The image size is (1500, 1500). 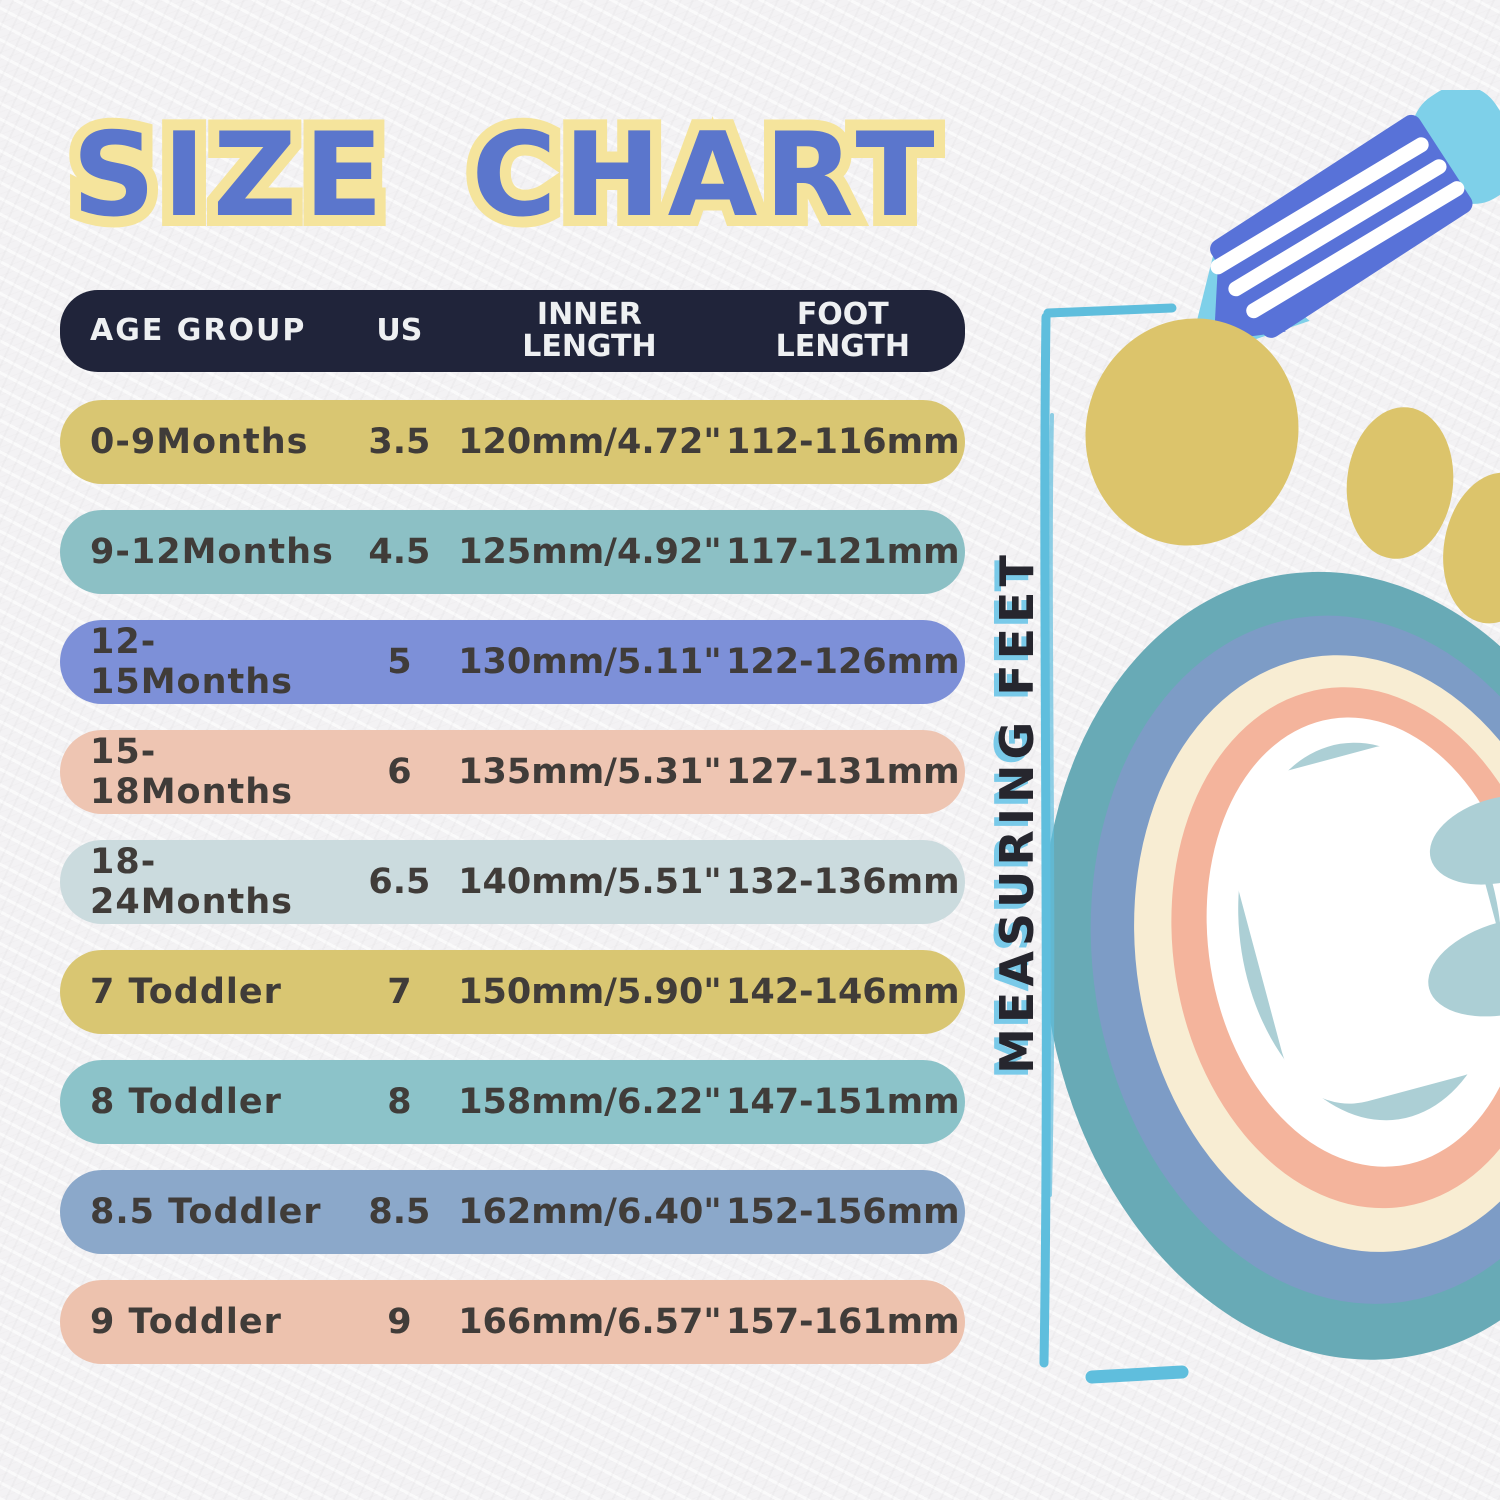 I want to click on table-row: 7 Toddler 7 150mm/5.90" 142-146mm, so click(x=512, y=992).